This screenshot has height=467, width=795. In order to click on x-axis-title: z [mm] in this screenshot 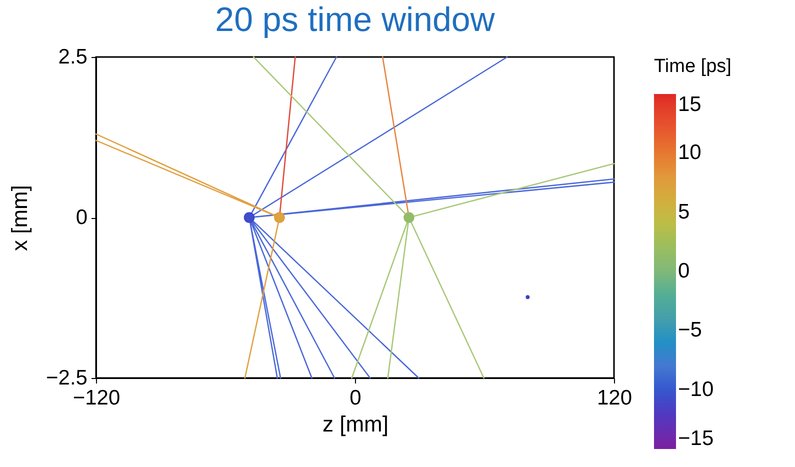, I will do `click(355, 424)`.